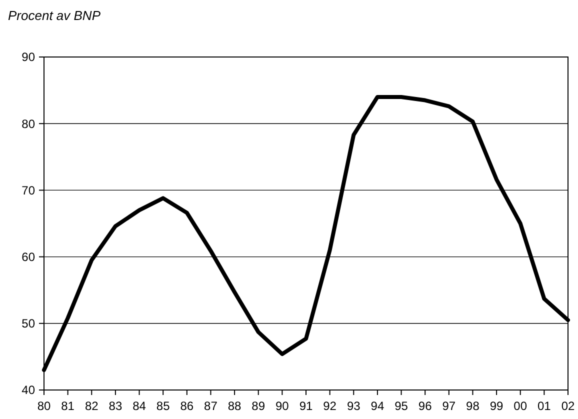  Describe the element at coordinates (29, 57) in the screenshot. I see `y-tick-label: 90` at that location.